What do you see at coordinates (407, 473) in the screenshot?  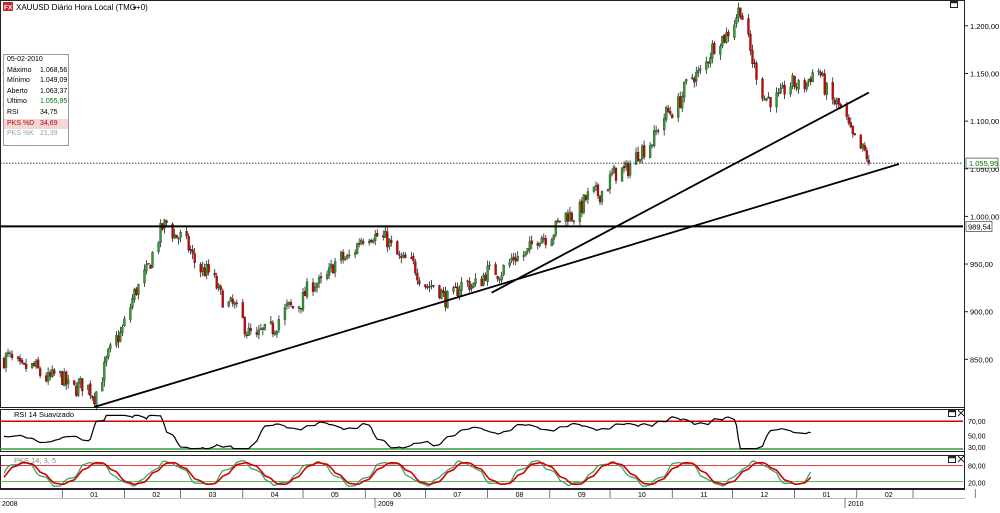 I see `pks-d-line` at bounding box center [407, 473].